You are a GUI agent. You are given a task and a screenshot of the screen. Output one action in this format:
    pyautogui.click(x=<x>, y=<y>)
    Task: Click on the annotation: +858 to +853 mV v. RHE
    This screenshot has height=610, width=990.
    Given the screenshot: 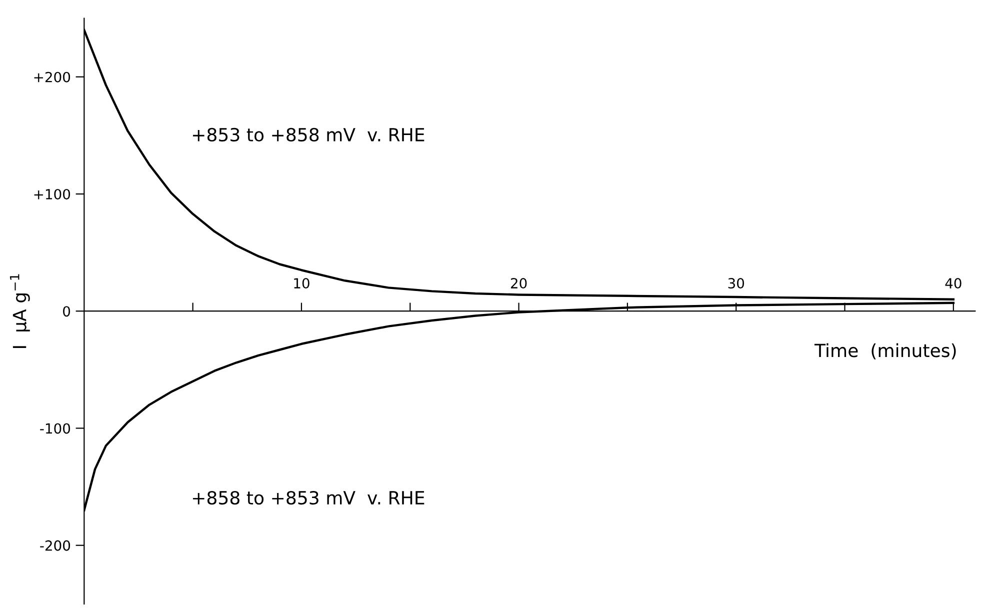 What is the action you would take?
    pyautogui.click(x=308, y=497)
    